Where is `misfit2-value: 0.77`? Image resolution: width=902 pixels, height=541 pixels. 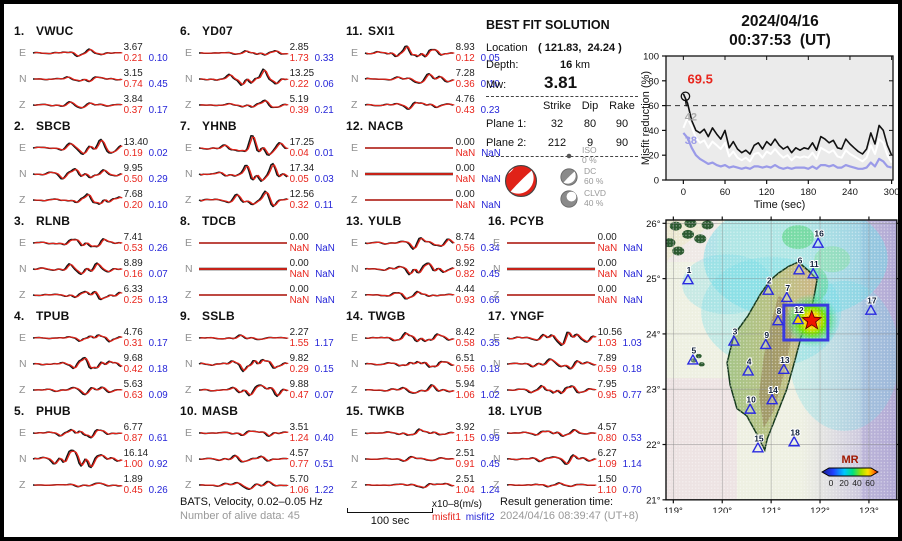
misfit2-value: 0.77 is located at coordinates (632, 395).